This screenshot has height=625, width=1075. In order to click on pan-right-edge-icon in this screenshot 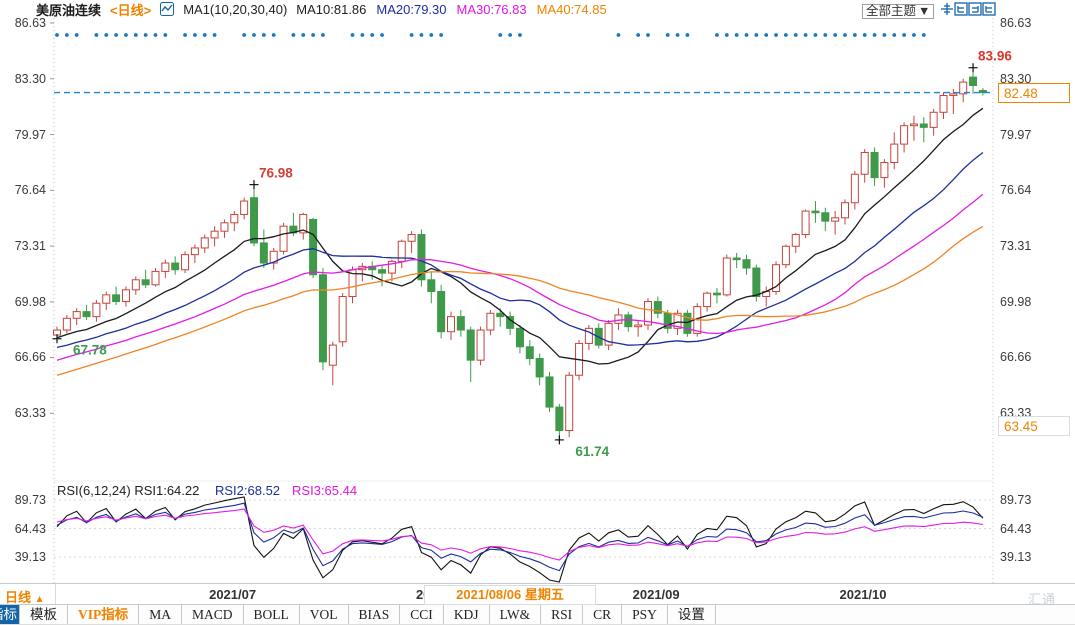, I will do `click(975, 9)`.